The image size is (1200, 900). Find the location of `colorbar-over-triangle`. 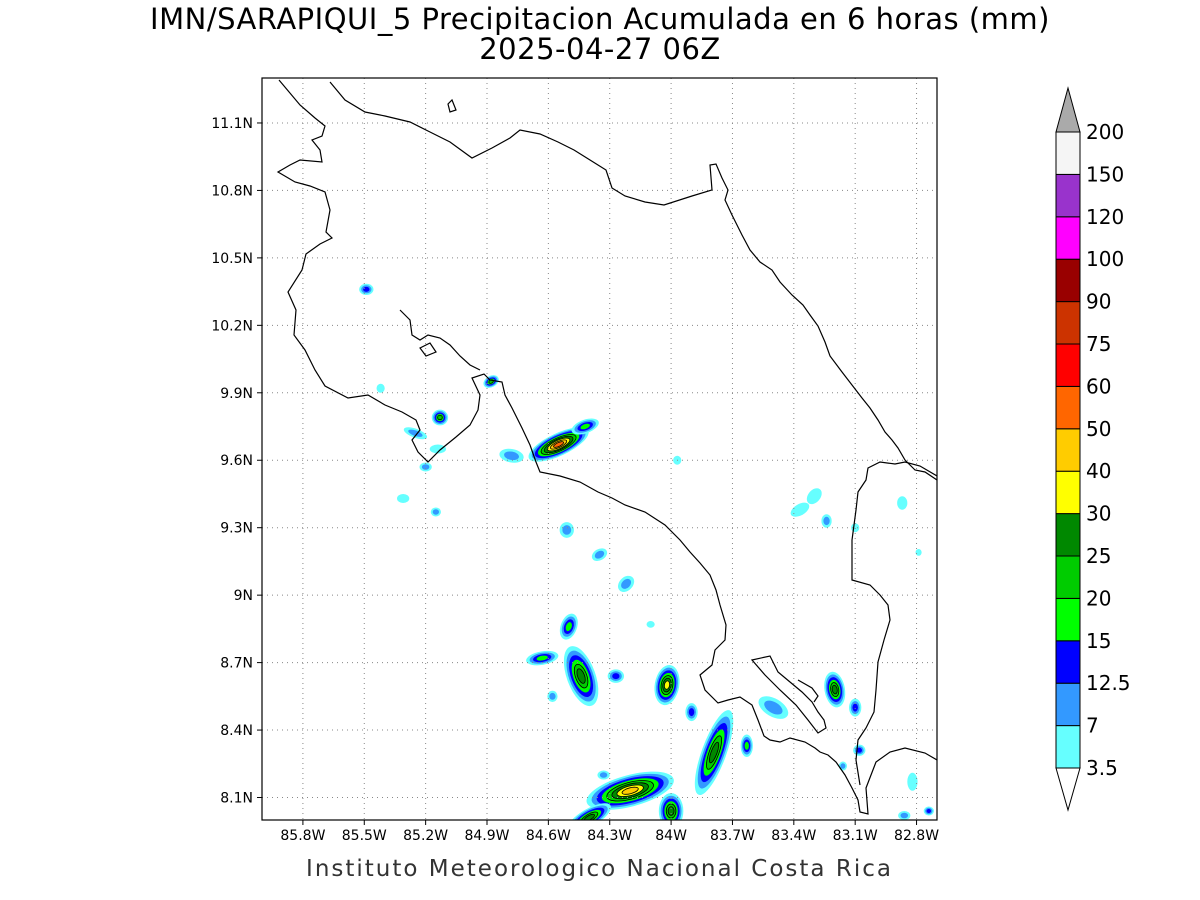

colorbar-over-triangle is located at coordinates (1068, 109).